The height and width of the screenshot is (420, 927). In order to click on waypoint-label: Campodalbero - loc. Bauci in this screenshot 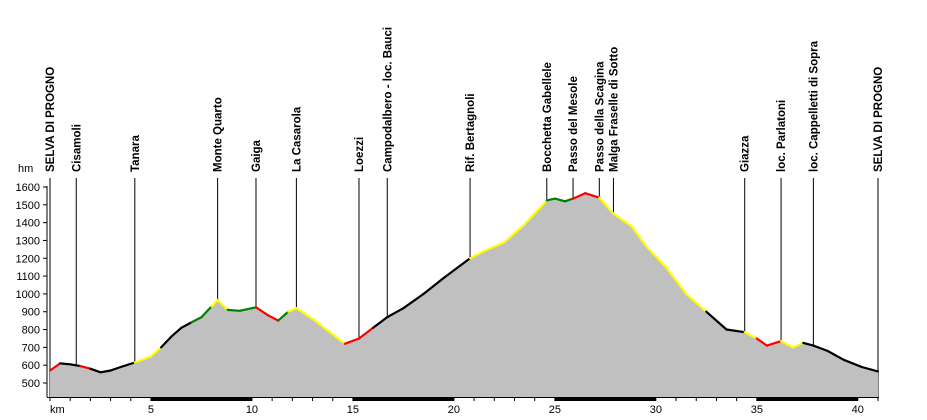, I will do `click(388, 99)`.